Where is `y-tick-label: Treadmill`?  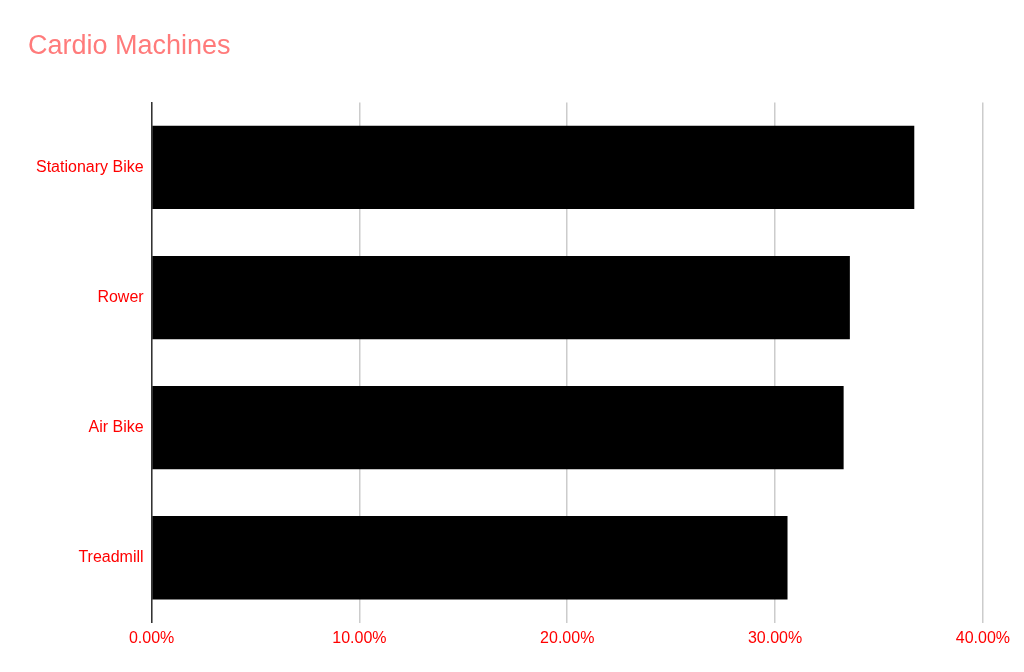
y-tick-label: Treadmill is located at coordinates (111, 557).